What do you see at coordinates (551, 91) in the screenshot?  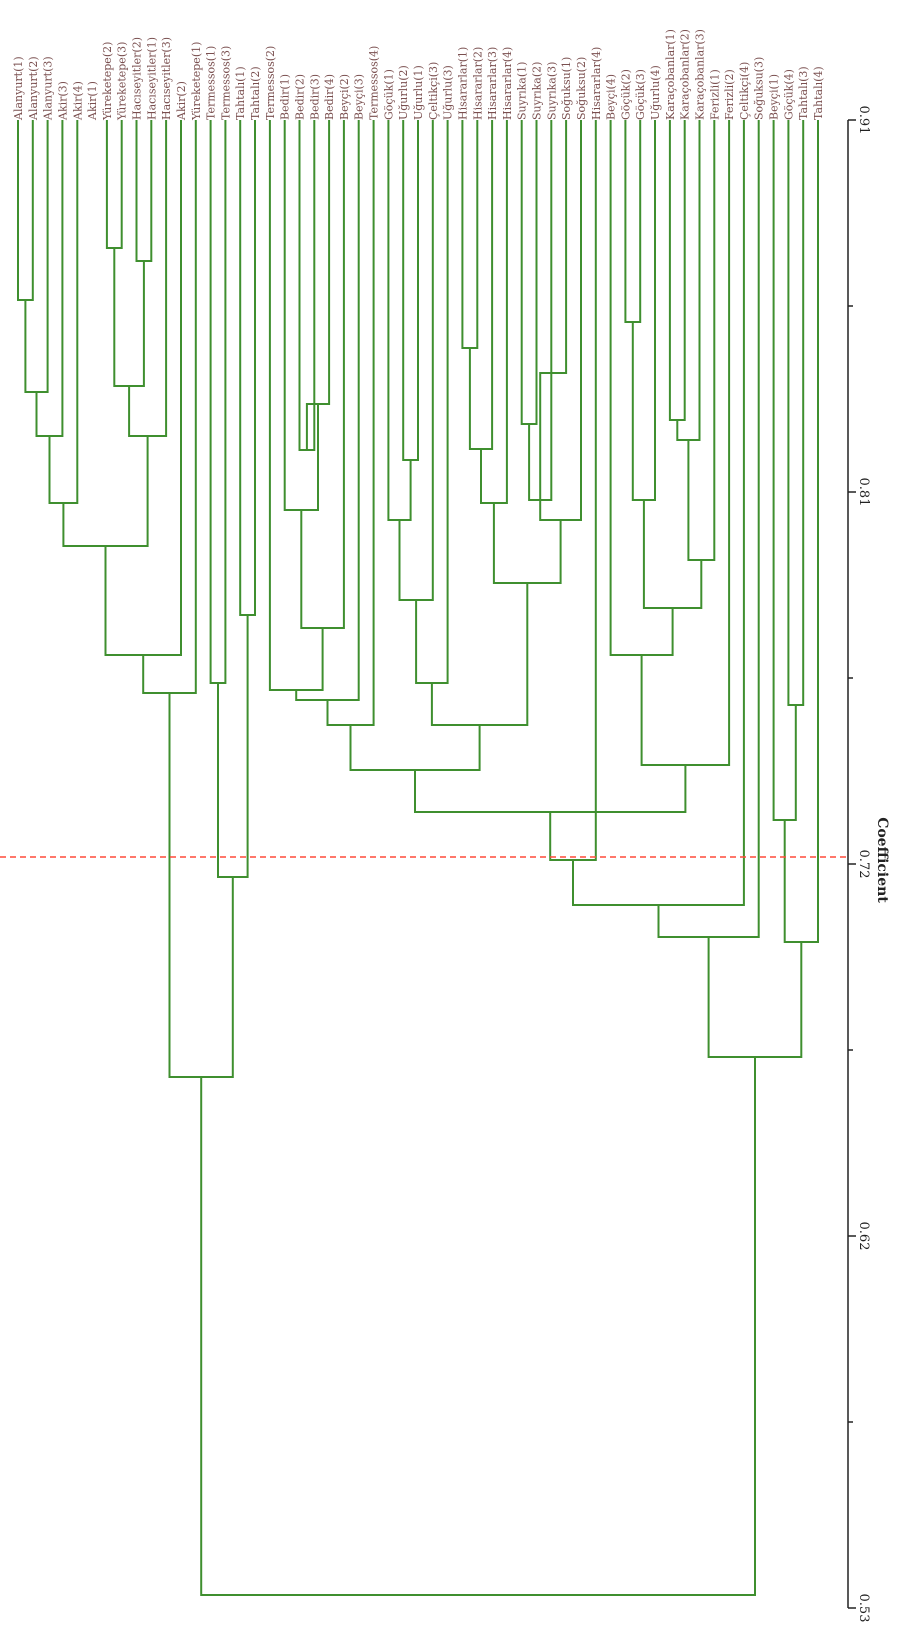 I see `leaf-label: Suyrıka(3)` at bounding box center [551, 91].